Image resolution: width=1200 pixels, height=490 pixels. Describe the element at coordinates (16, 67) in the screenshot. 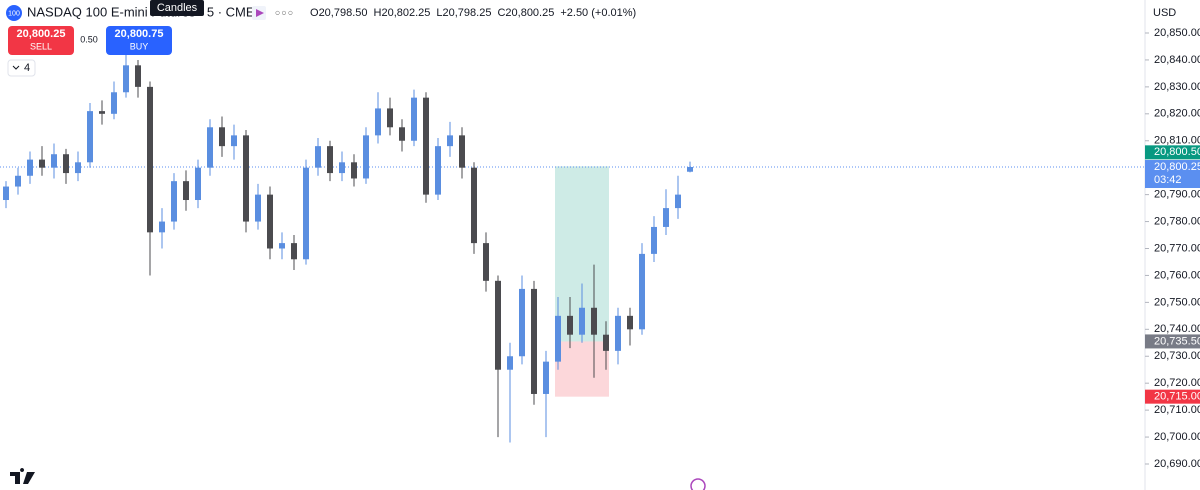

I see `chevron` at that location.